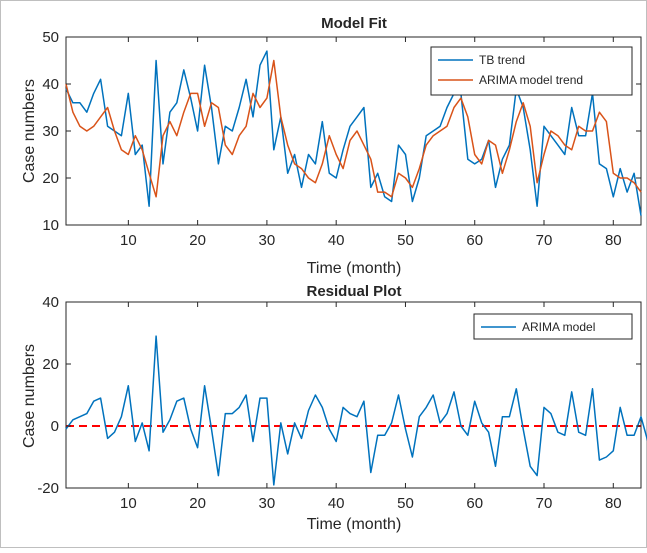 This screenshot has height=553, width=647. Describe the element at coordinates (50, 131) in the screenshot. I see `model-fit-ytick-label: 30` at that location.